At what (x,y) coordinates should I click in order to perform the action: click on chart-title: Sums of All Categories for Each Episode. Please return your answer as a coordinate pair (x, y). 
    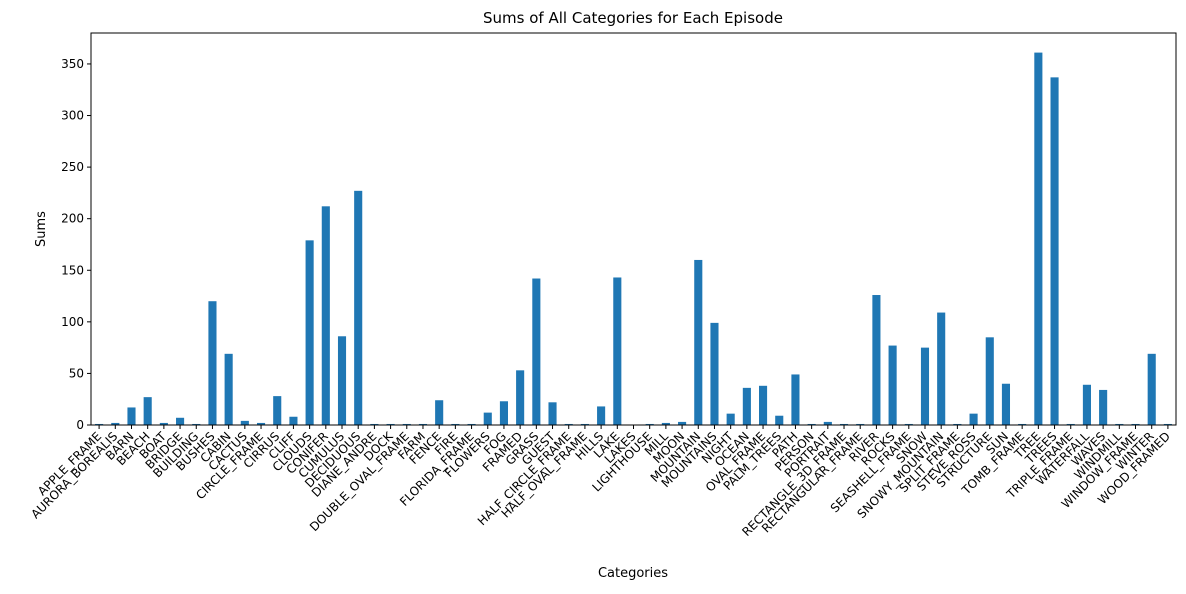
    Looking at the image, I should click on (633, 18).